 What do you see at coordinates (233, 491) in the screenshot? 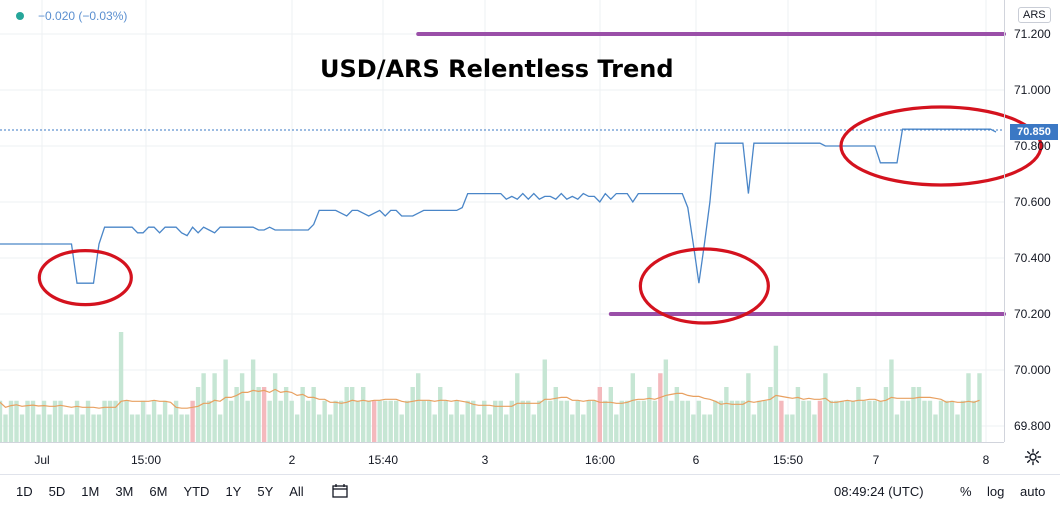
I see `timeframe-1y: 1Y` at bounding box center [233, 491].